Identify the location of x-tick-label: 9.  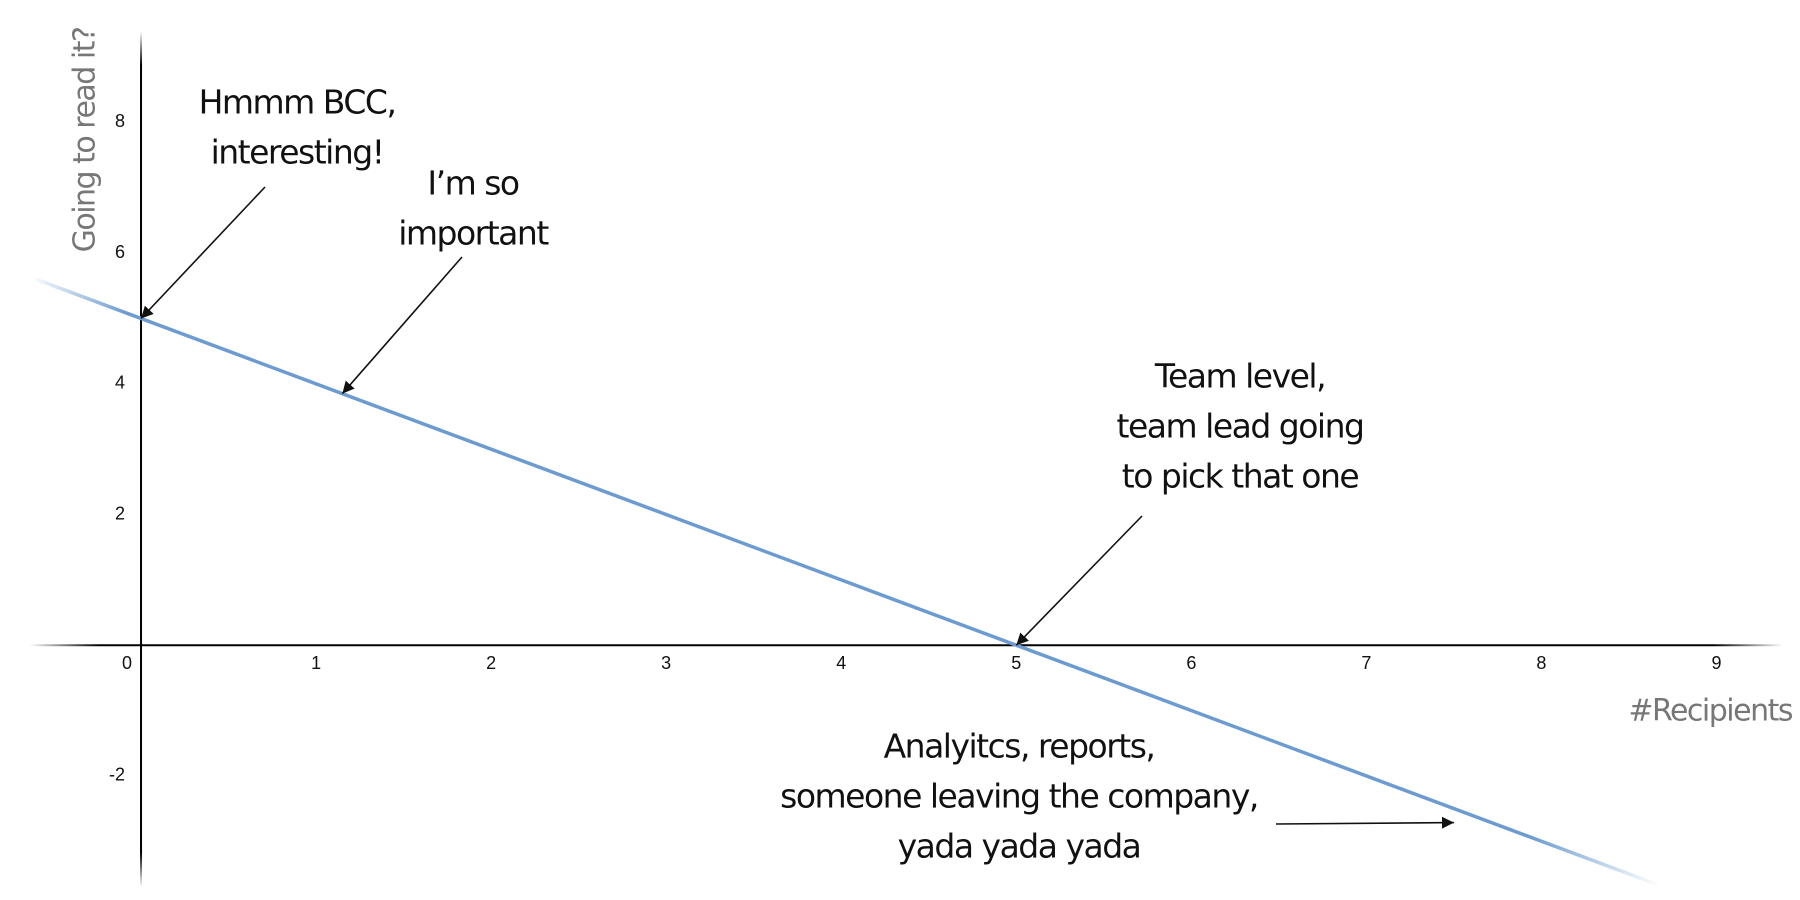
(1716, 663).